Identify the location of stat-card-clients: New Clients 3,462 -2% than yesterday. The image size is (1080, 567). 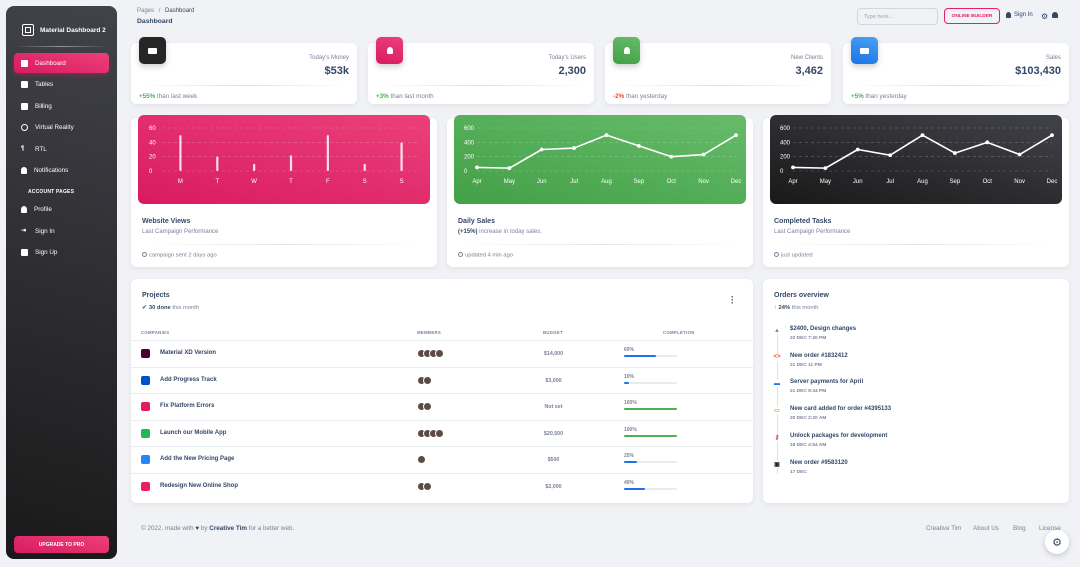
(718, 70).